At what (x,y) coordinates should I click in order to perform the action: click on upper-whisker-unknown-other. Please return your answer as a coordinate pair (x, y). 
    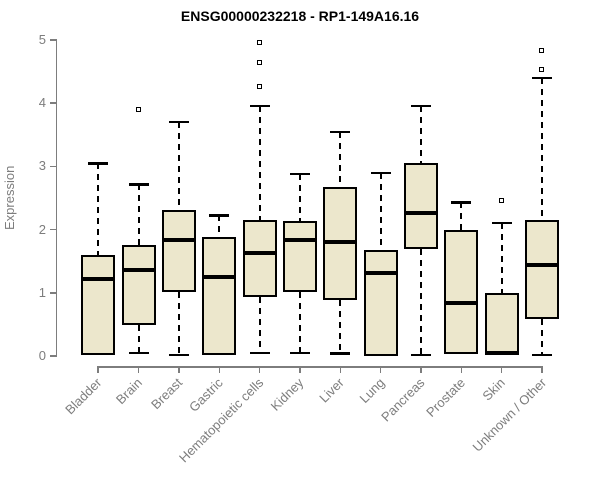
    Looking at the image, I should click on (542, 149).